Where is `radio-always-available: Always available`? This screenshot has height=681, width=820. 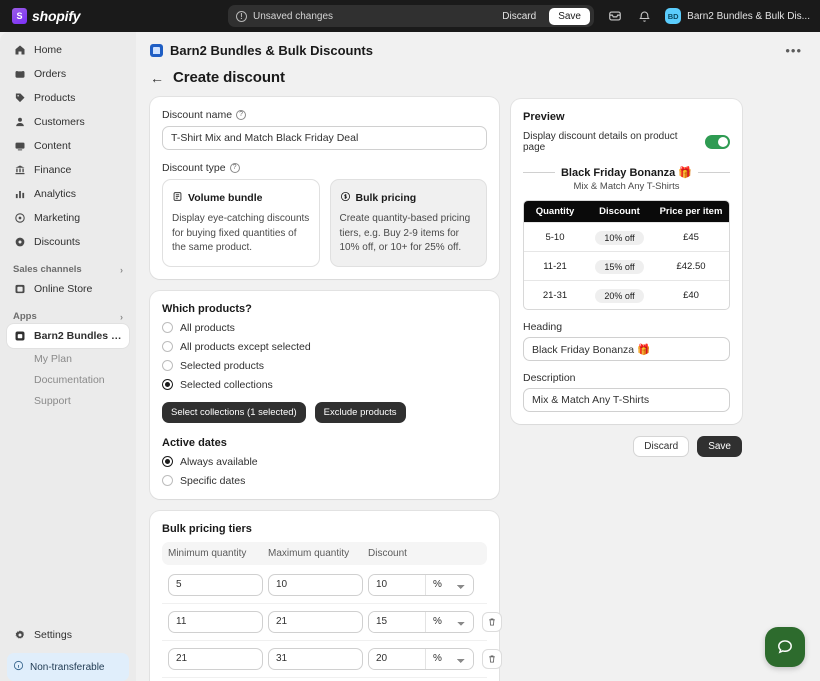 radio-always-available: Always available is located at coordinates (324, 462).